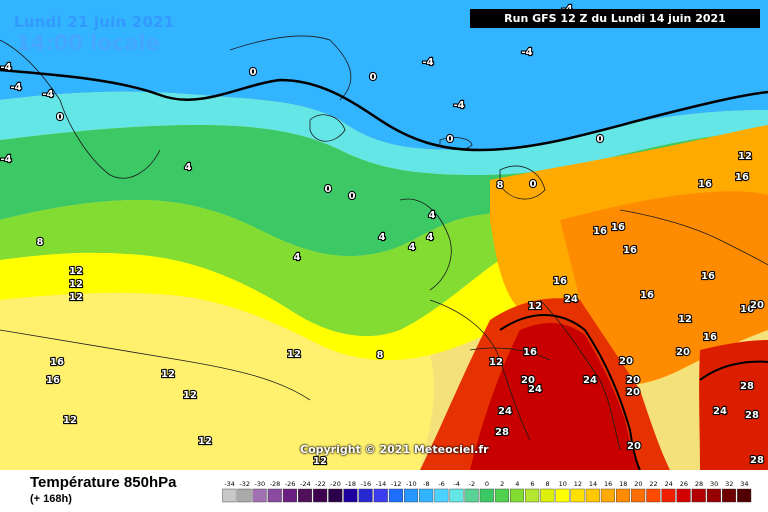 Image resolution: width=768 pixels, height=512 pixels. Describe the element at coordinates (472, 484) in the screenshot. I see `scale-tick-label: -2` at that location.